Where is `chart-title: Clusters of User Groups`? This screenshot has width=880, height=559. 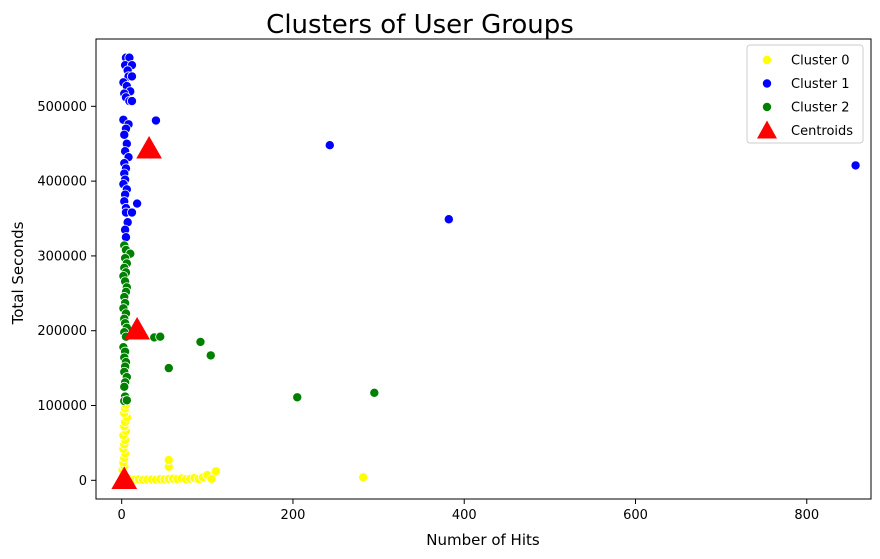 chart-title: Clusters of User Groups is located at coordinates (420, 25).